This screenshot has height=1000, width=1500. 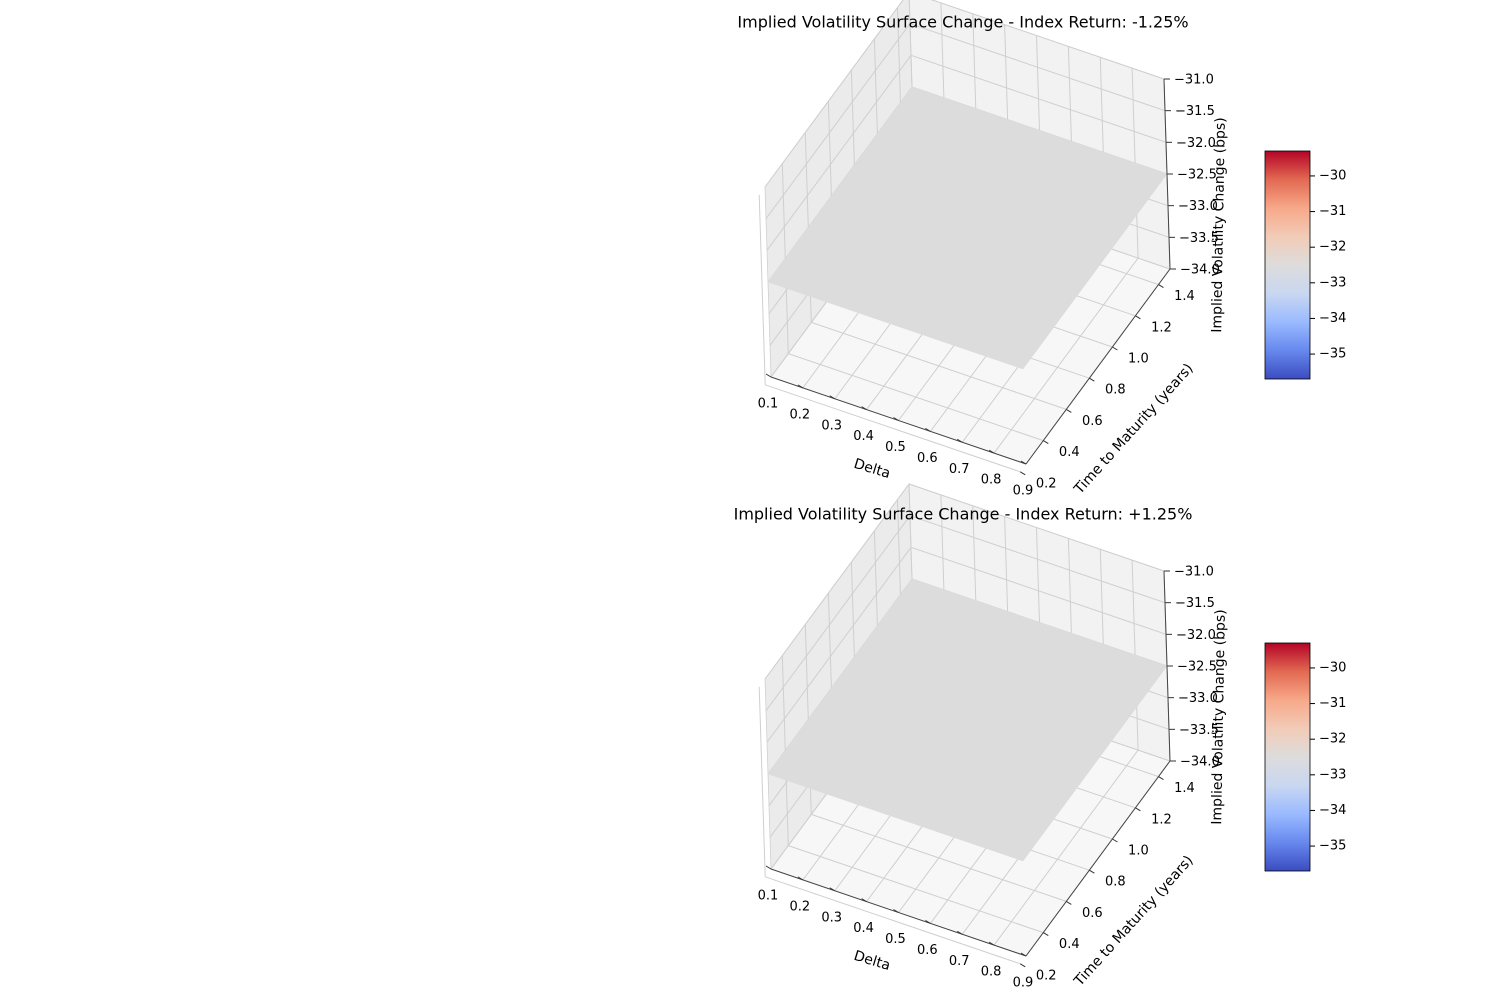 I want to click on y-gridline, so click(x=889, y=333).